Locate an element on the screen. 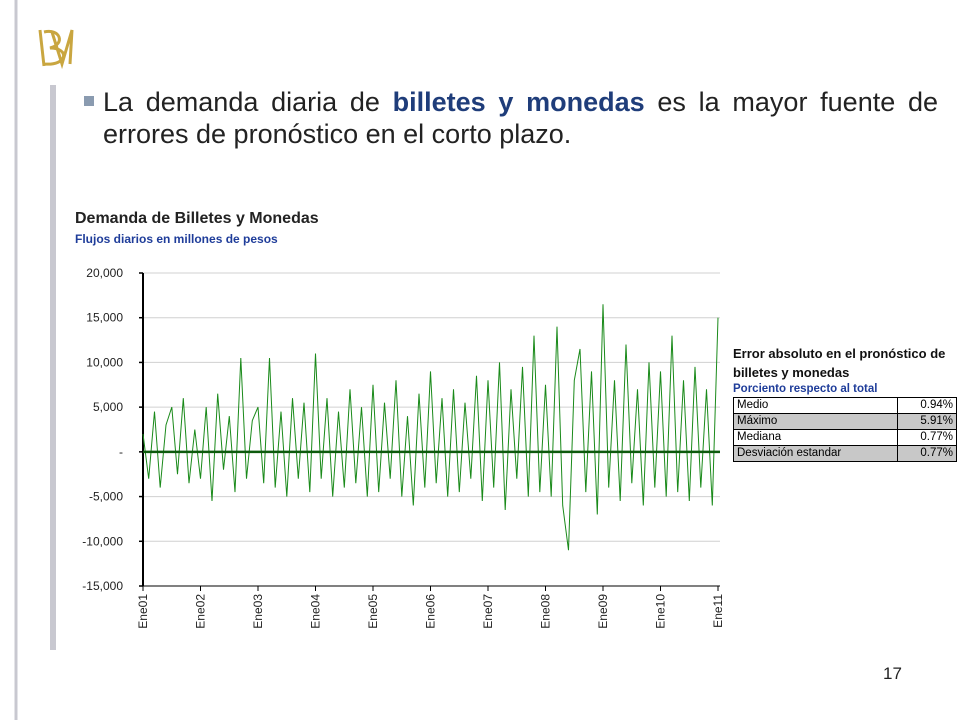 Image resolution: width=960 pixels, height=720 pixels. highlight-text: billetes y monedas is located at coordinates (518, 102).